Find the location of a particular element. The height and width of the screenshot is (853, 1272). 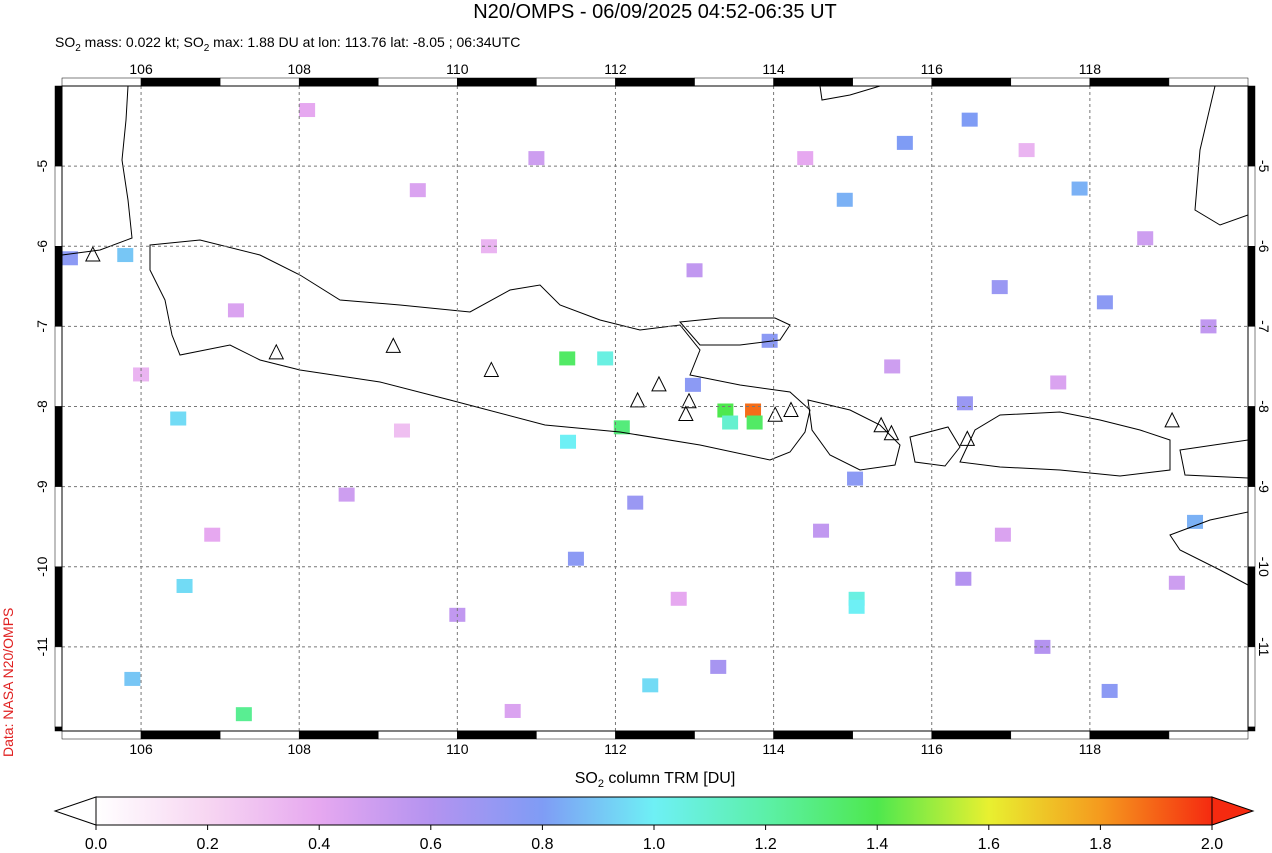

y-tick-label-right: -8 is located at coordinates (1264, 406).